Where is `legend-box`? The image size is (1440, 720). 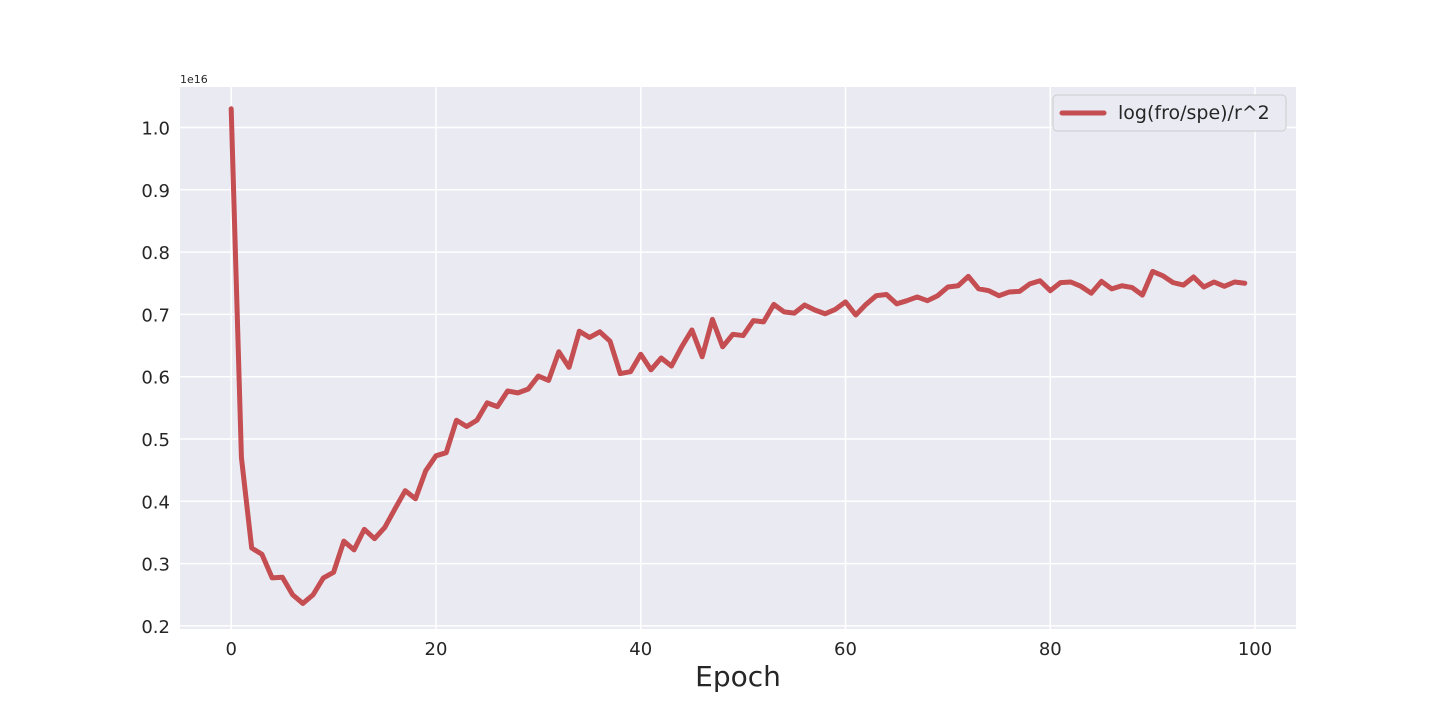 legend-box is located at coordinates (1169, 113).